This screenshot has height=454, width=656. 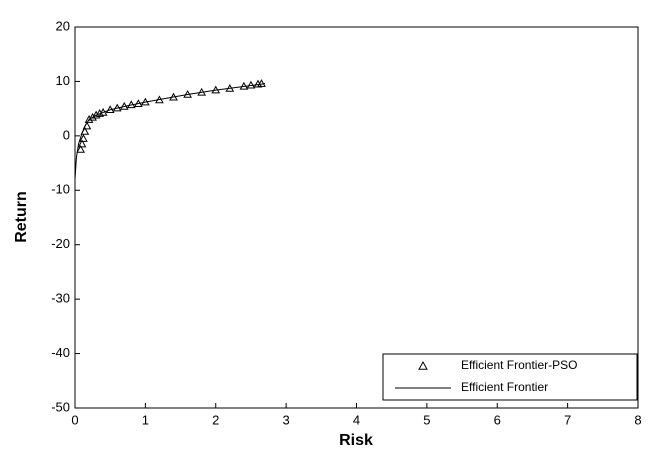 I want to click on y-tick-label: -50, so click(x=60, y=406).